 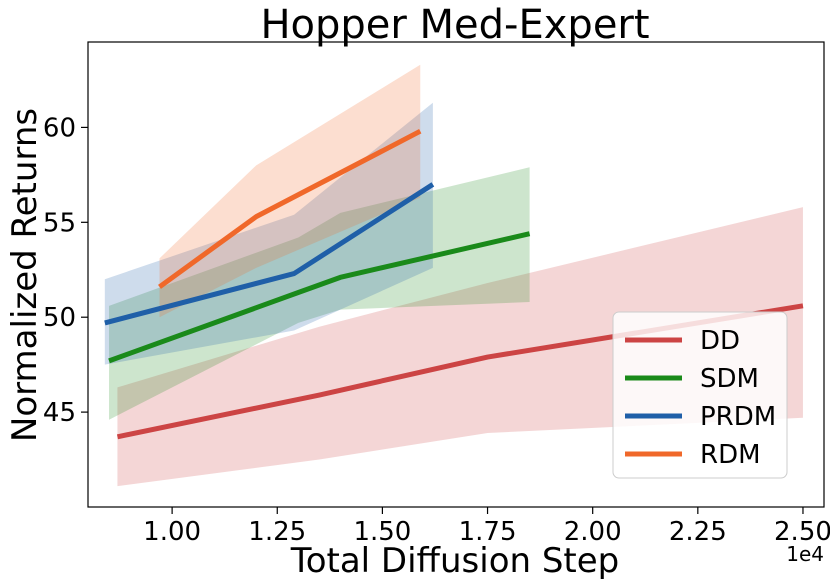 I want to click on y-tick-label: 45, so click(x=59, y=413).